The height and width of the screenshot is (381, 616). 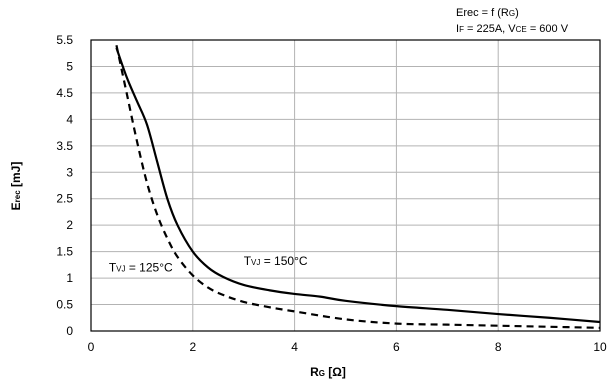 What do you see at coordinates (335, 372) in the screenshot?
I see `x-axis-unit: [Ω]` at bounding box center [335, 372].